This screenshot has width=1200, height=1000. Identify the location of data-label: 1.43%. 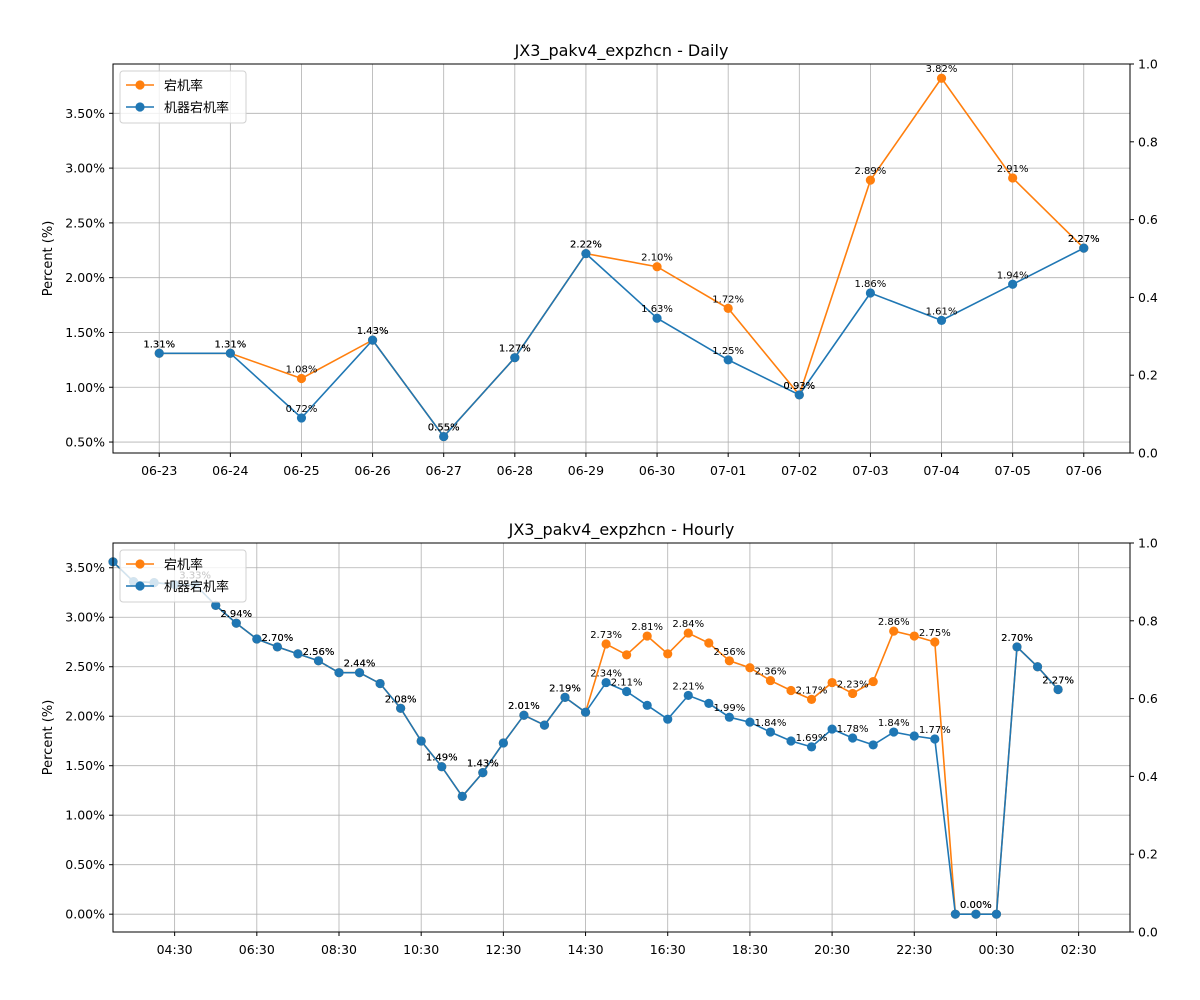
(373, 331).